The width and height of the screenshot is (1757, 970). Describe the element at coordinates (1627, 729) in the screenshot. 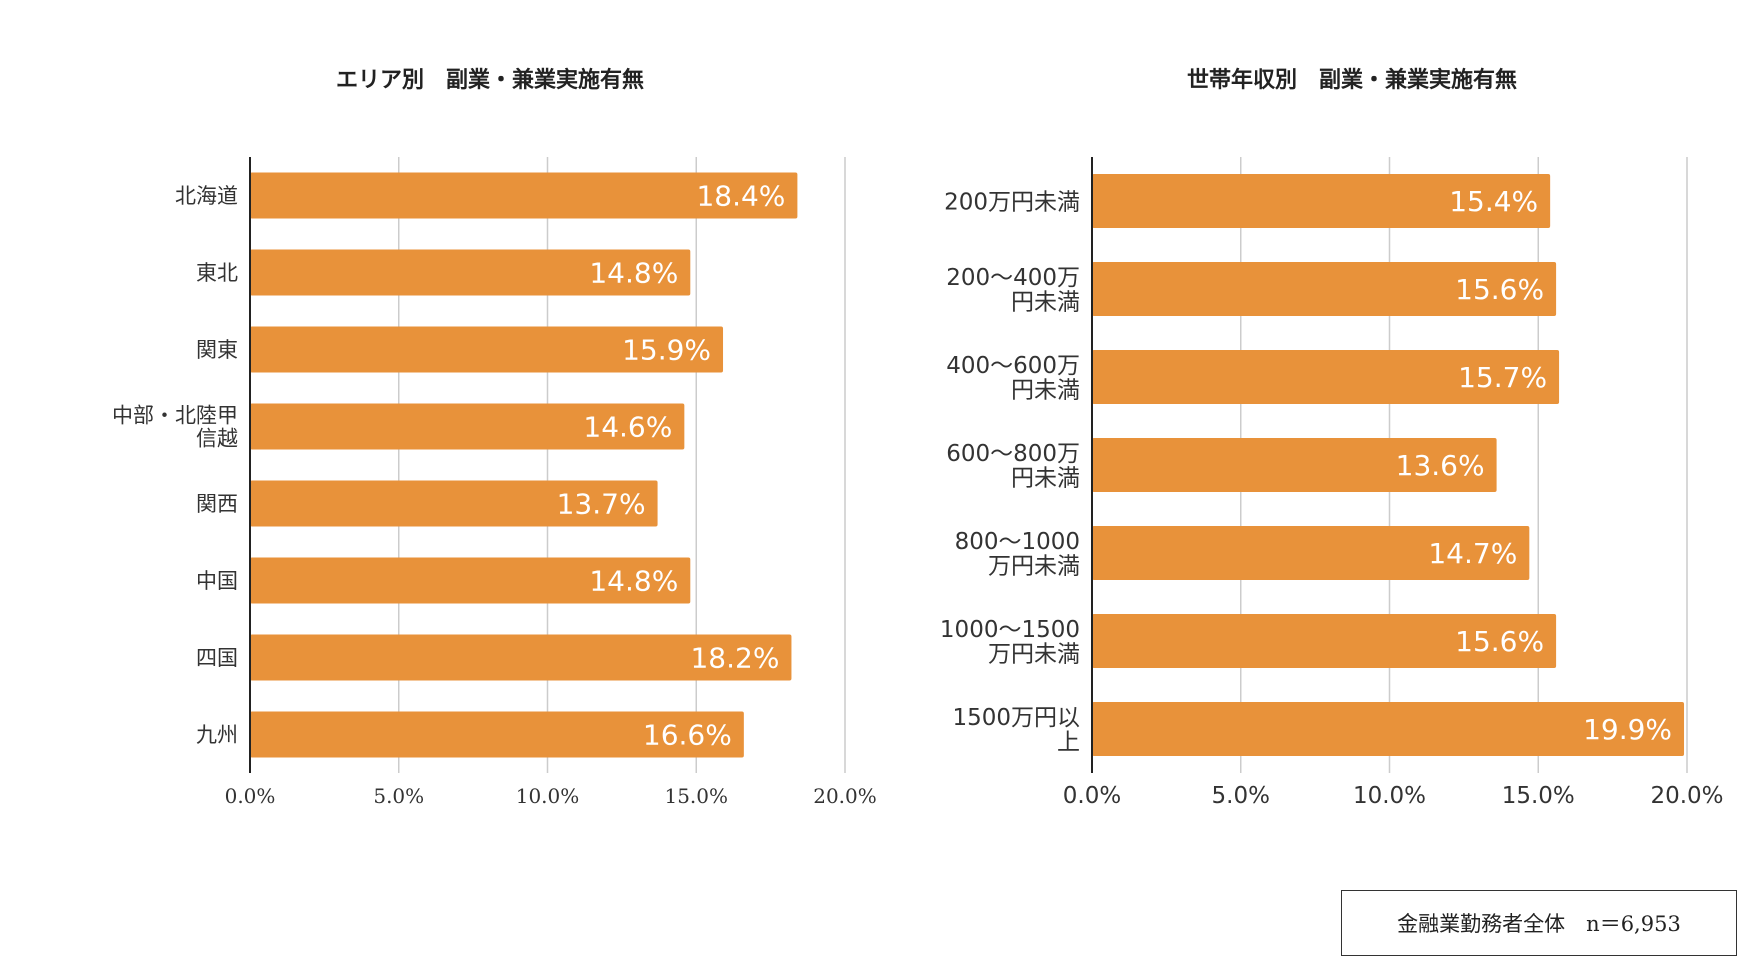

I see `data-label: 19.9%` at that location.